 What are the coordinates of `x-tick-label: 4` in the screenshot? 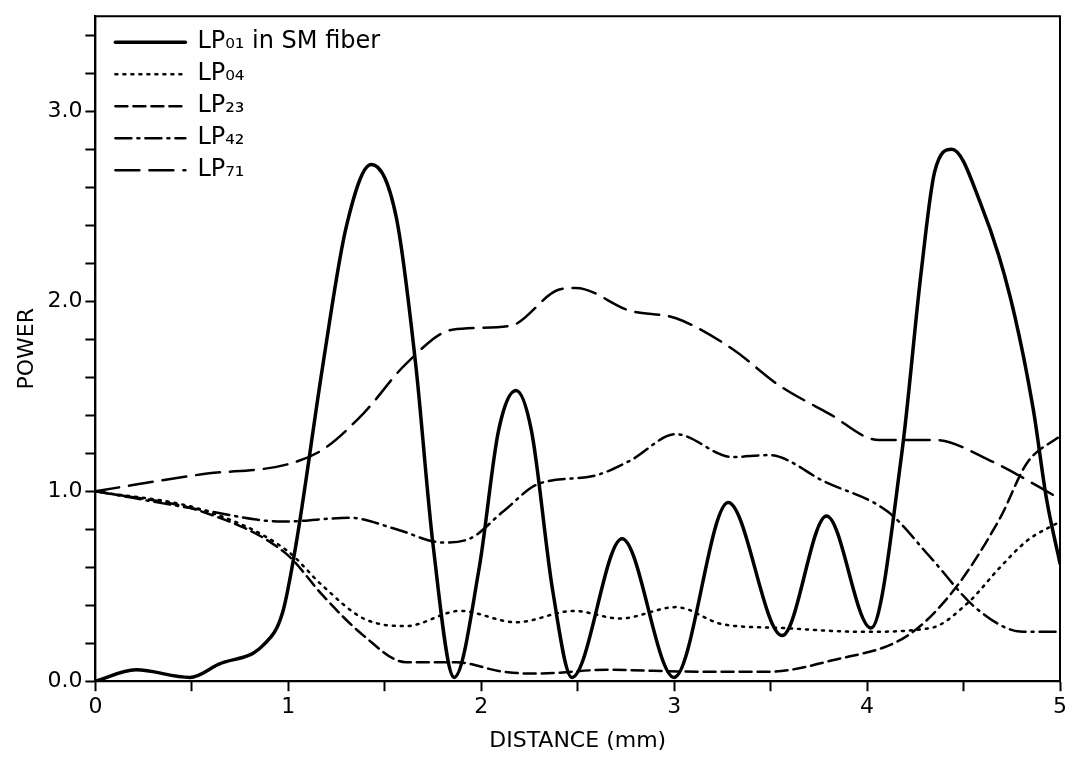 It's located at (867, 706).